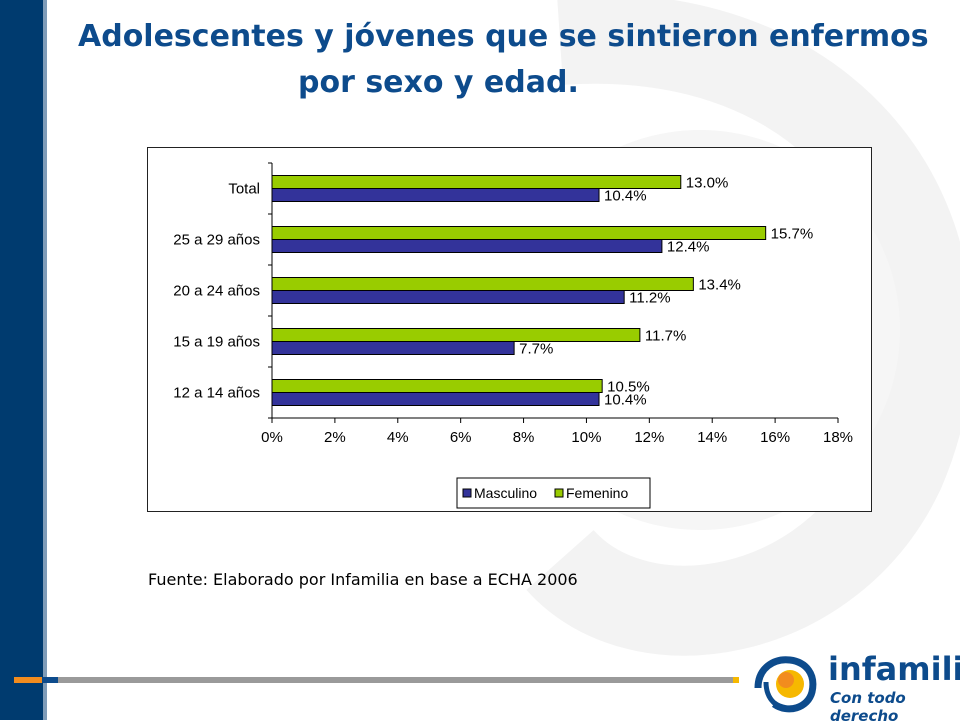 The height and width of the screenshot is (725, 960). Describe the element at coordinates (28, 680) in the screenshot. I see `bottom-accent-orange` at that location.